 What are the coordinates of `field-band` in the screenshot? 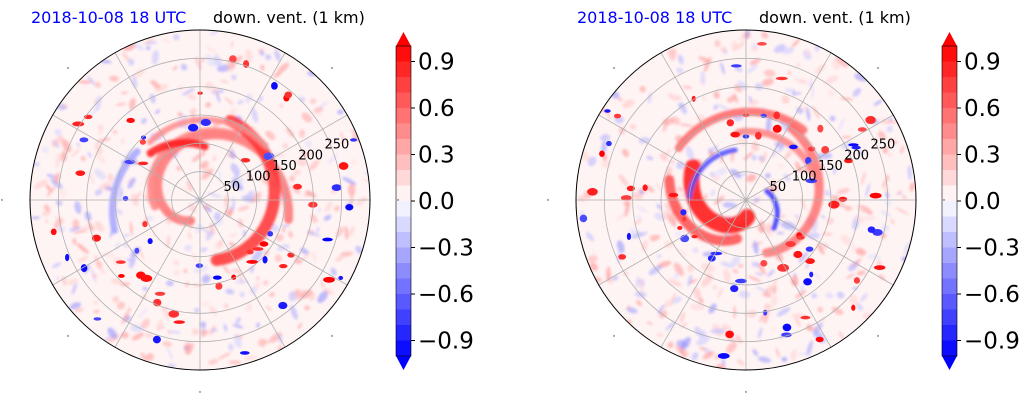 It's located at (741, 129).